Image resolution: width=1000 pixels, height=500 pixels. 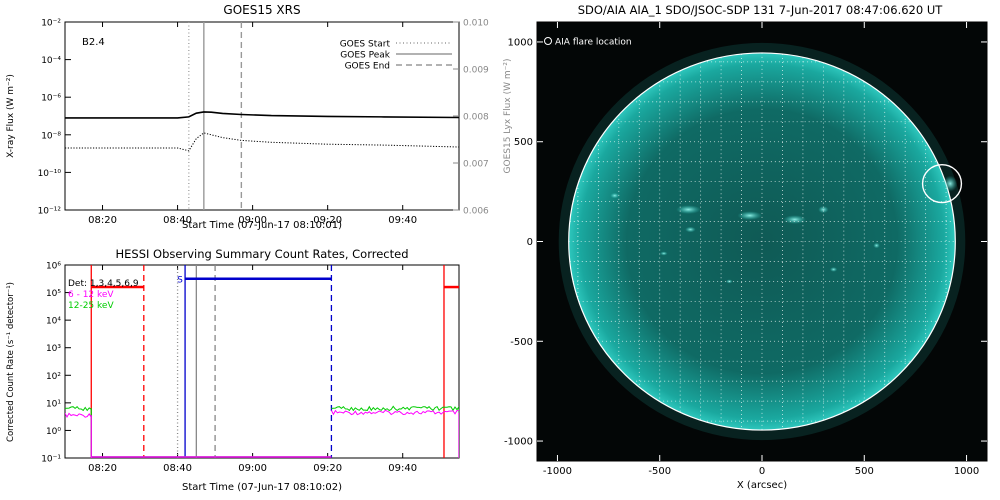 I want to click on goes-x-tick-label: 09:20, so click(x=327, y=220).